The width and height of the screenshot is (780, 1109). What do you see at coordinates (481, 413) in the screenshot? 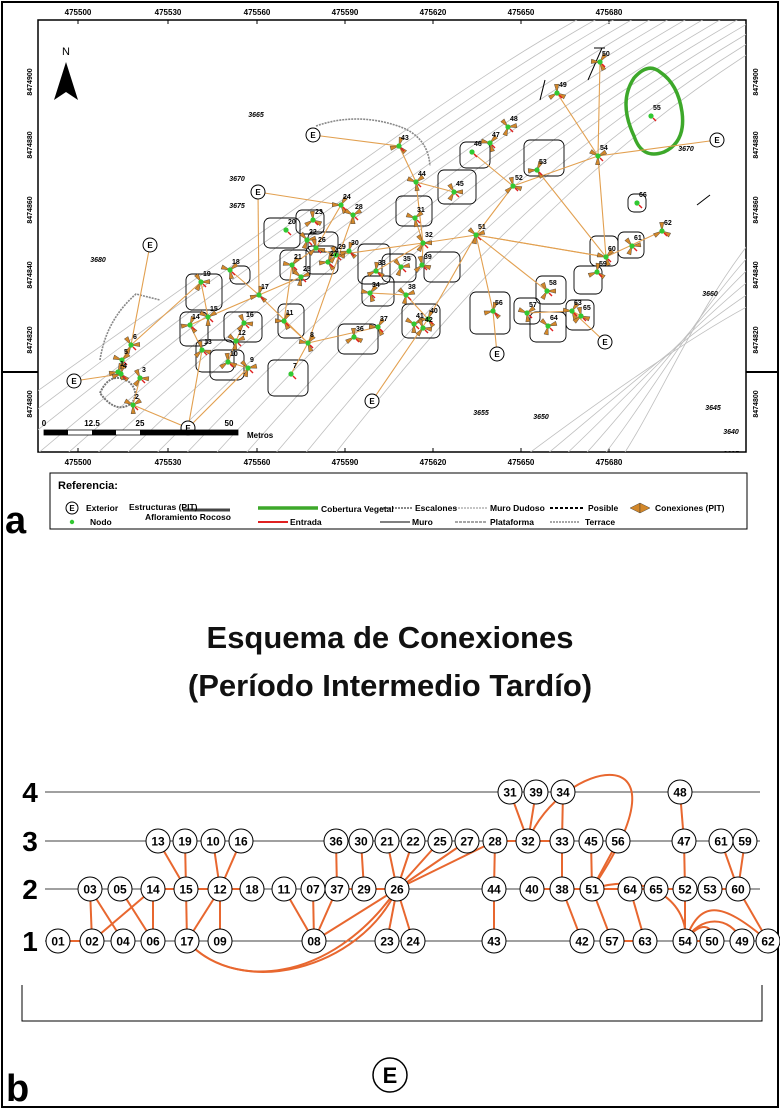
I see `contour-label: 3655` at bounding box center [481, 413].